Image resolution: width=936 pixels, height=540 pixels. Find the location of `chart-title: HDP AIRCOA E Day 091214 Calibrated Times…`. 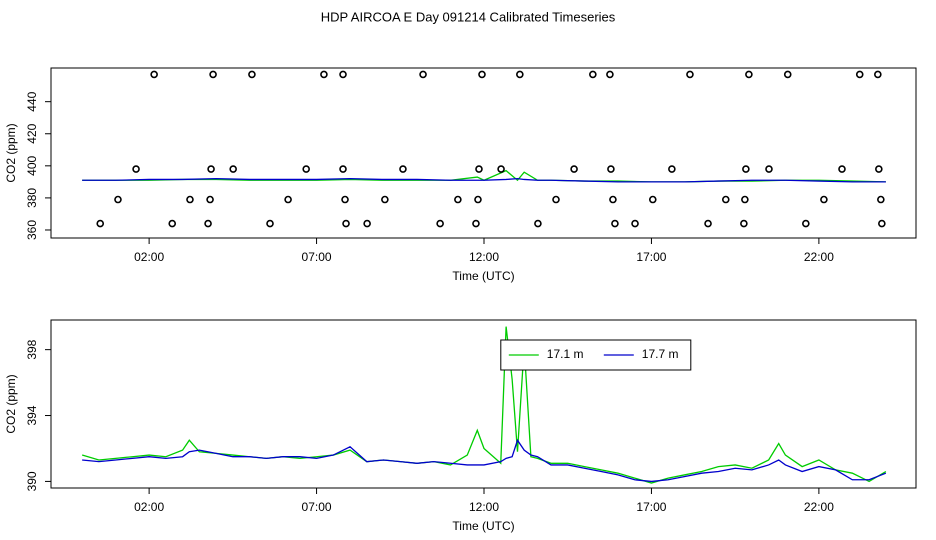

chart-title: HDP AIRCOA E Day 091214 Calibrated Times… is located at coordinates (468, 16).